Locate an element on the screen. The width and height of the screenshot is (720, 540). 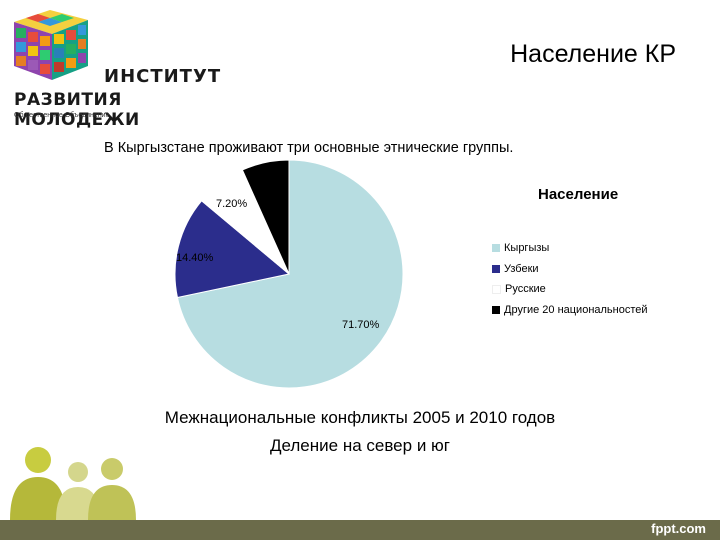
slide-title: Население КР is located at coordinates (593, 54).